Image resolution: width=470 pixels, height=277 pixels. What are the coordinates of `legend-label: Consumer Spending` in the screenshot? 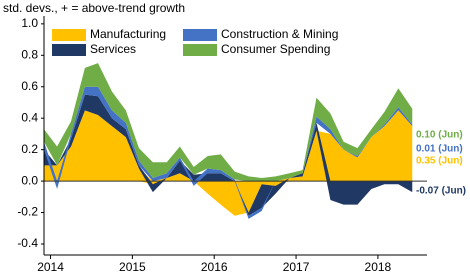 It's located at (275, 49).